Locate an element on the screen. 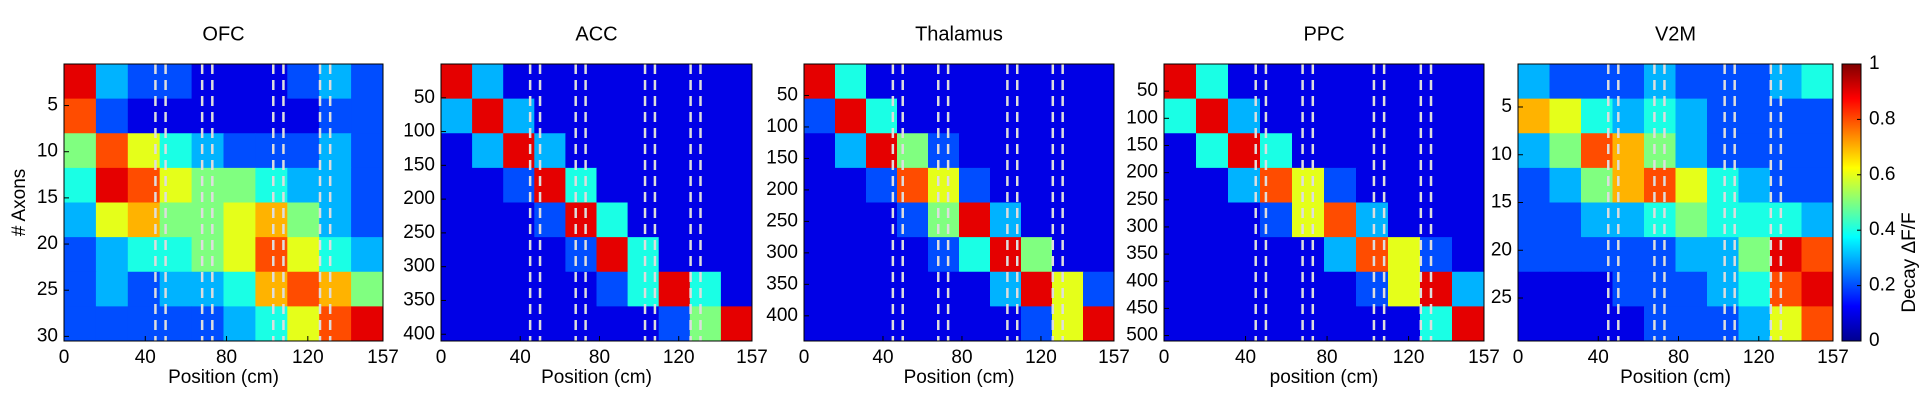  x-tick-label: 40 is located at coordinates (1598, 357).